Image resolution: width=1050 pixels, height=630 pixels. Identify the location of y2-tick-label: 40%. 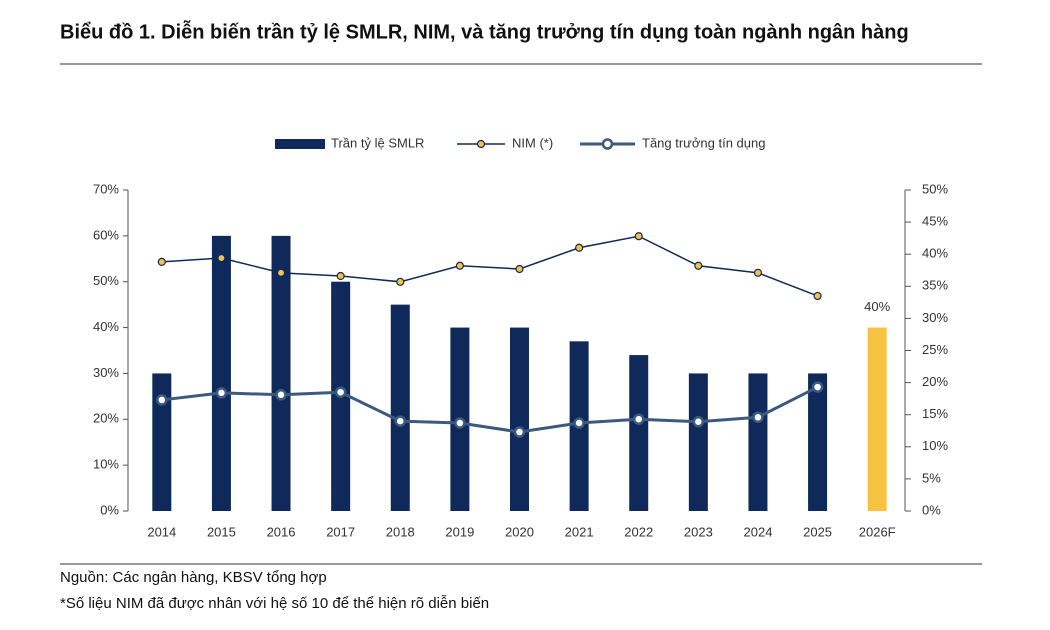
(935, 253).